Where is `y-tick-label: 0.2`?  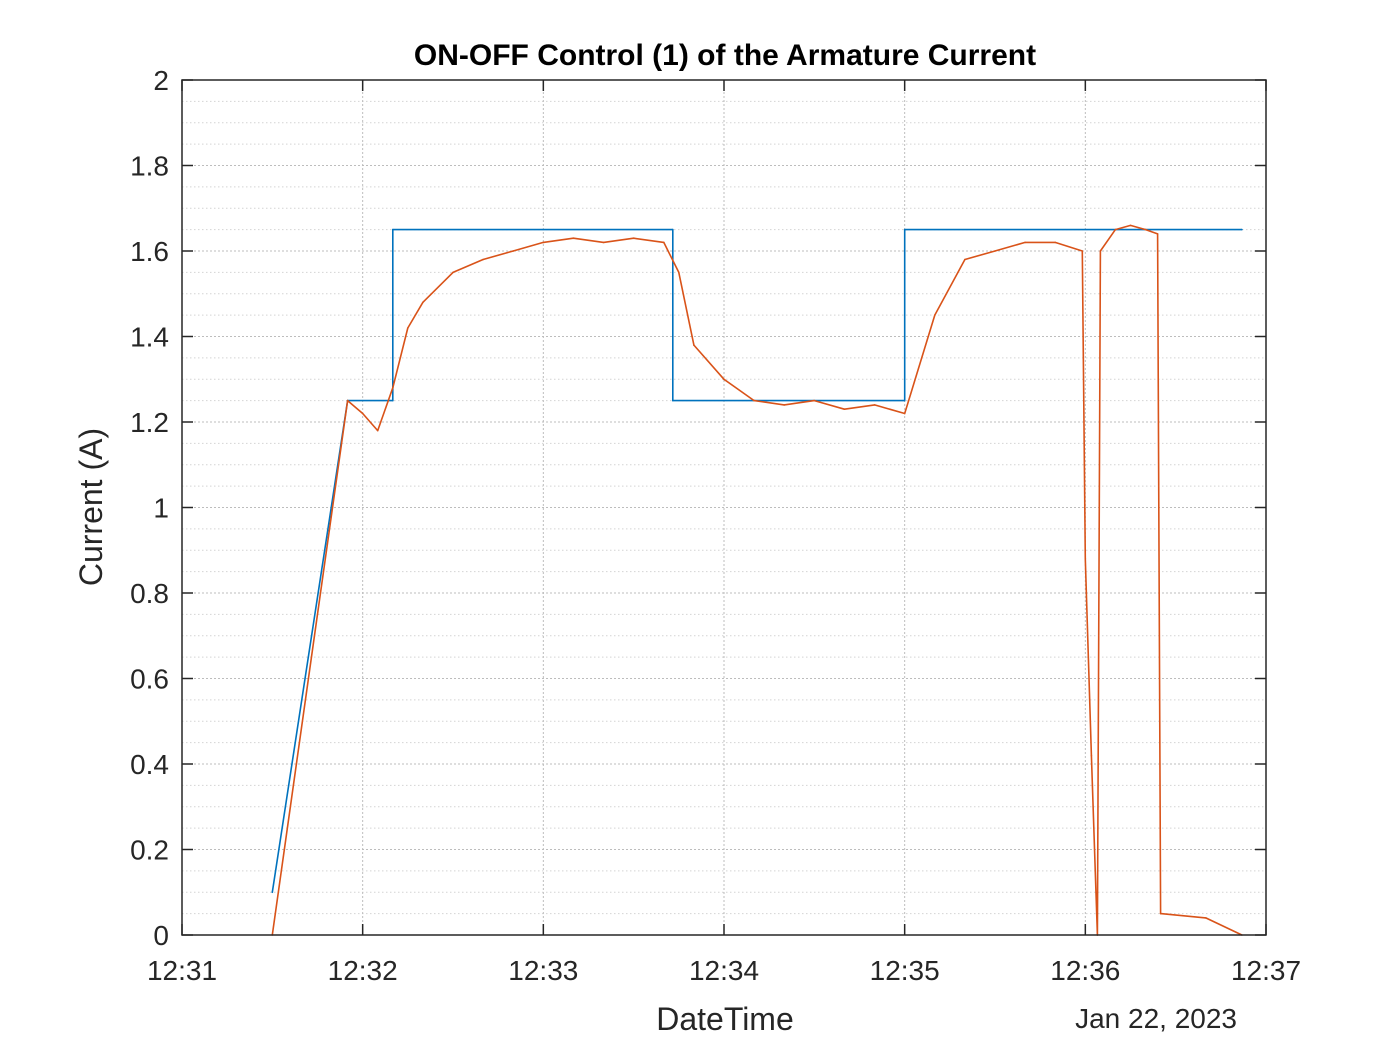 y-tick-label: 0.2 is located at coordinates (149, 850).